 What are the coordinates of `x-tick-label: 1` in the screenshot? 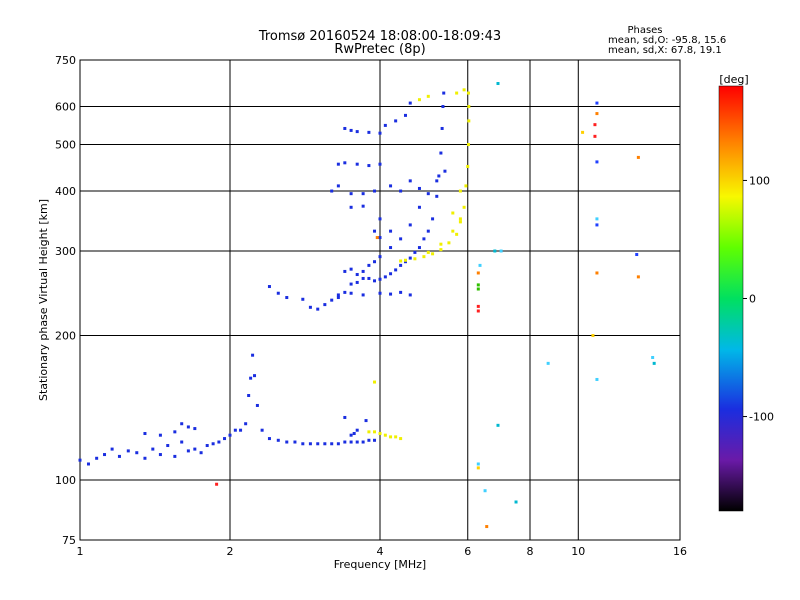 It's located at (80, 551).